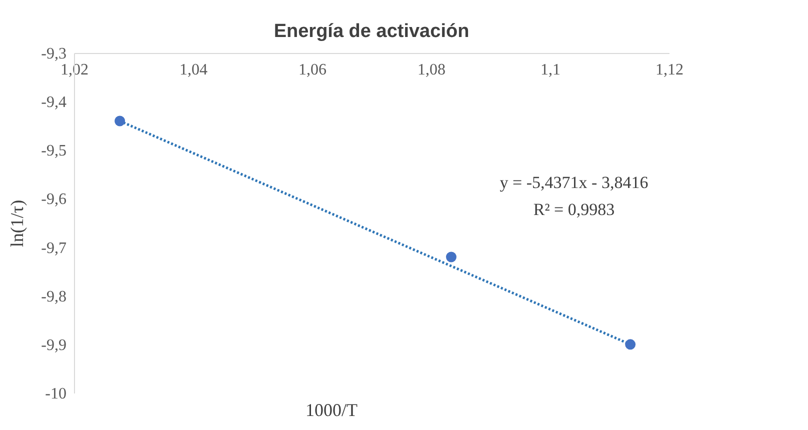  What do you see at coordinates (53, 248) in the screenshot?
I see `y-tick-label: -9,7` at bounding box center [53, 248].